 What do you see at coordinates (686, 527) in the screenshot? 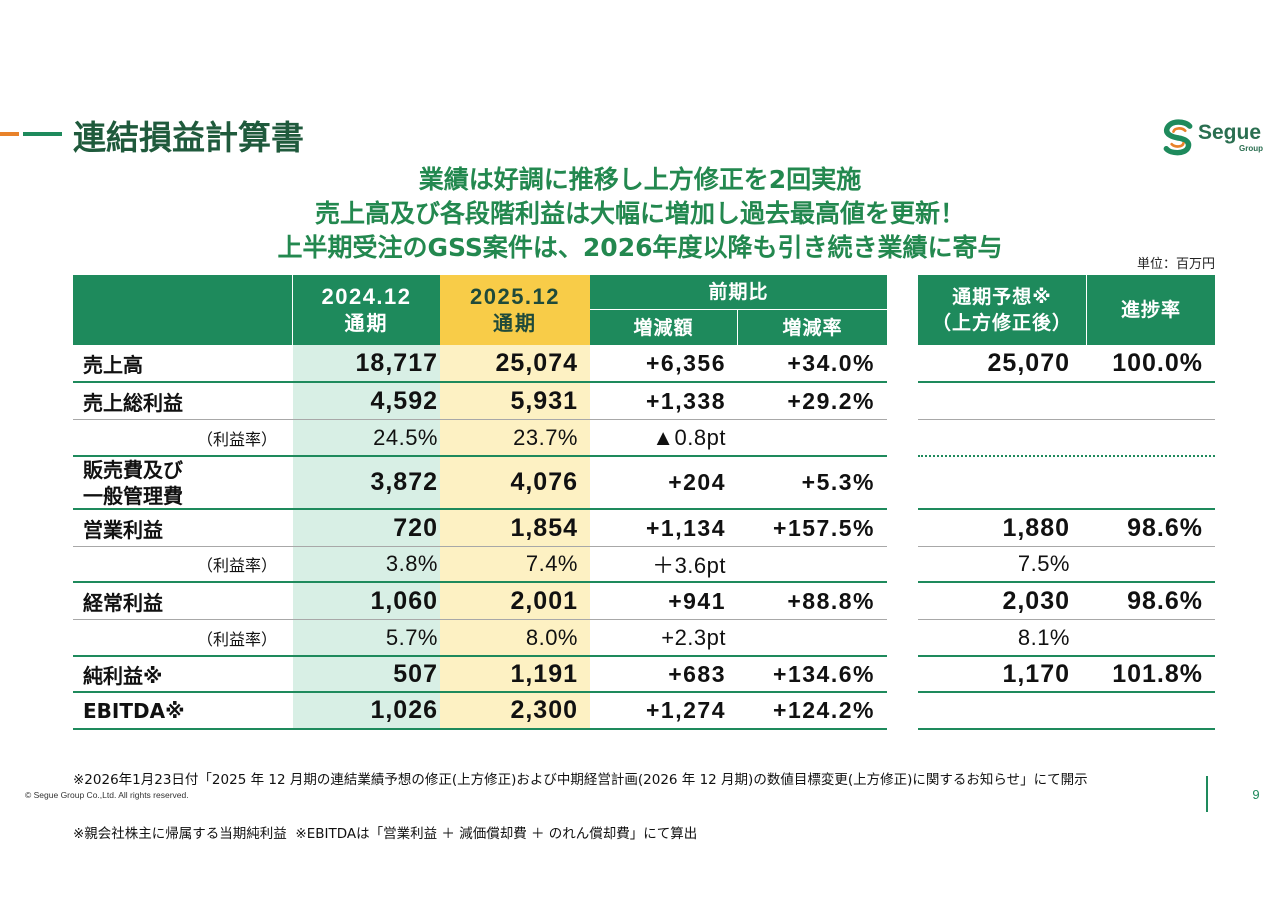
I see `change-amount: +1,134` at bounding box center [686, 527].